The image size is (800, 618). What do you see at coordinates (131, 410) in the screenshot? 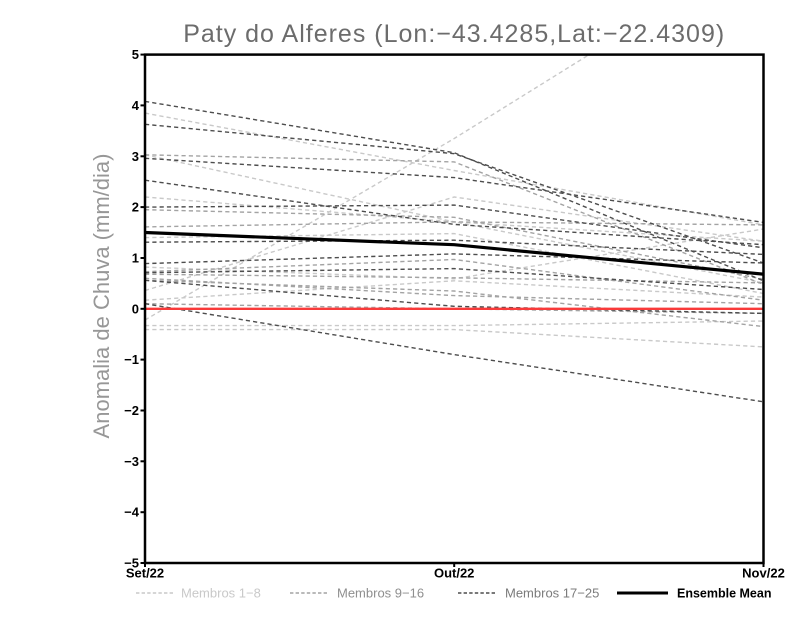
I see `svg-text: −2` at bounding box center [131, 410].